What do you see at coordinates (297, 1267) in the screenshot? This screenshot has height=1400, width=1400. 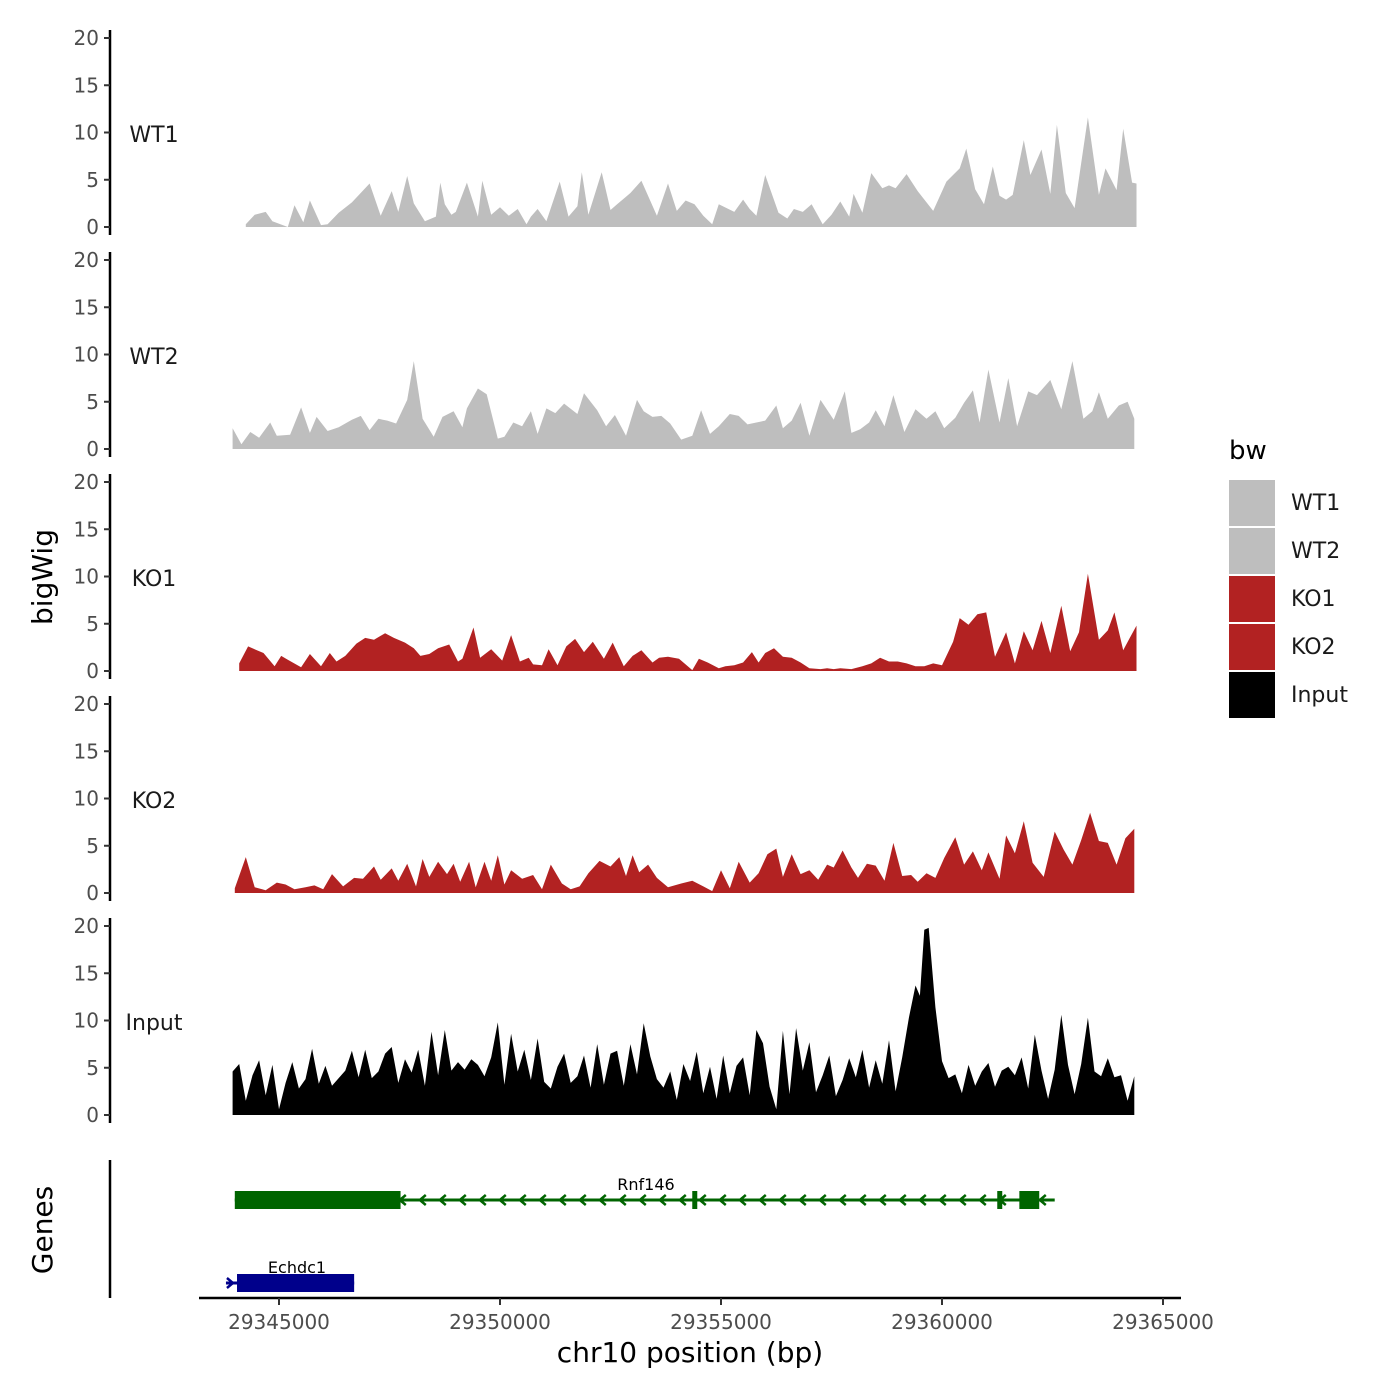 I see `gene-label-echdc1: Echdc1` at bounding box center [297, 1267].